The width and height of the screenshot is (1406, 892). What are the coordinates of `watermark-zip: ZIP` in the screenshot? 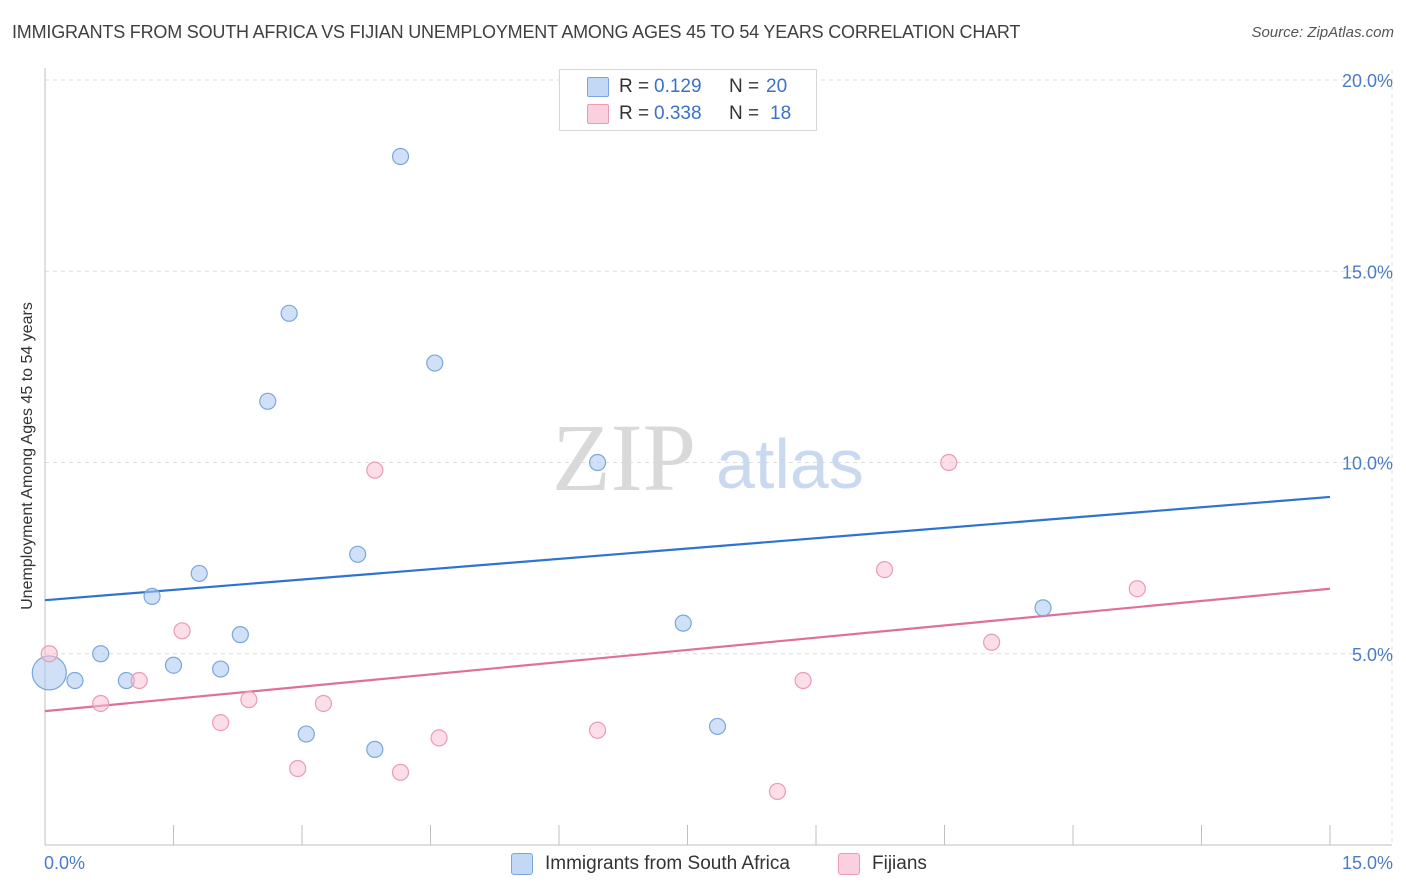 It's located at (624, 457).